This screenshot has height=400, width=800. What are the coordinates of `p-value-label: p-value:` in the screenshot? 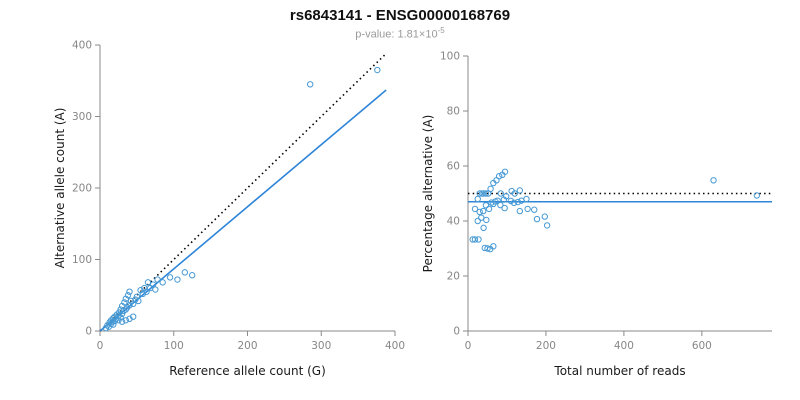 It's located at (376, 34).